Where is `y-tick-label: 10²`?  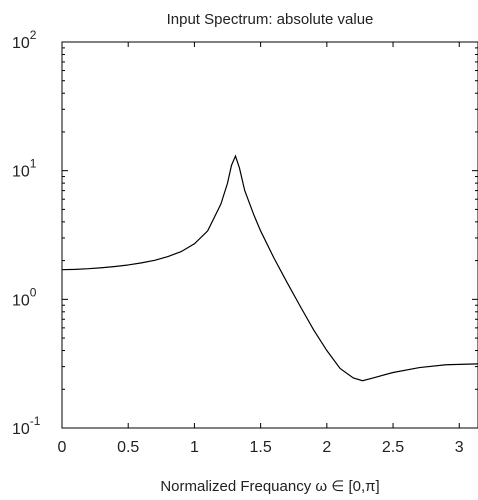 y-tick-label: 10² is located at coordinates (24, 40).